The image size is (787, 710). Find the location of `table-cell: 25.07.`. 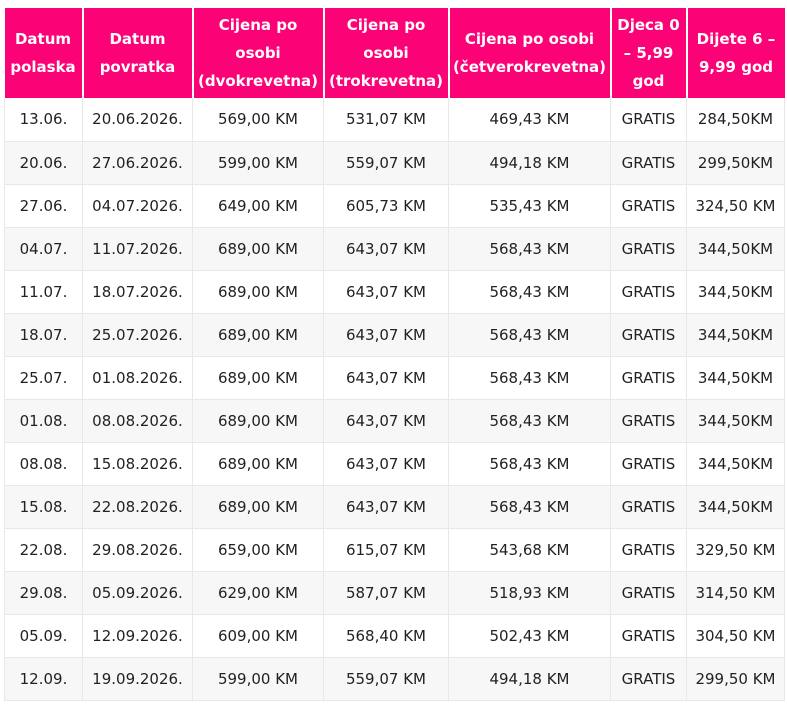

table-cell: 25.07. is located at coordinates (43, 378).